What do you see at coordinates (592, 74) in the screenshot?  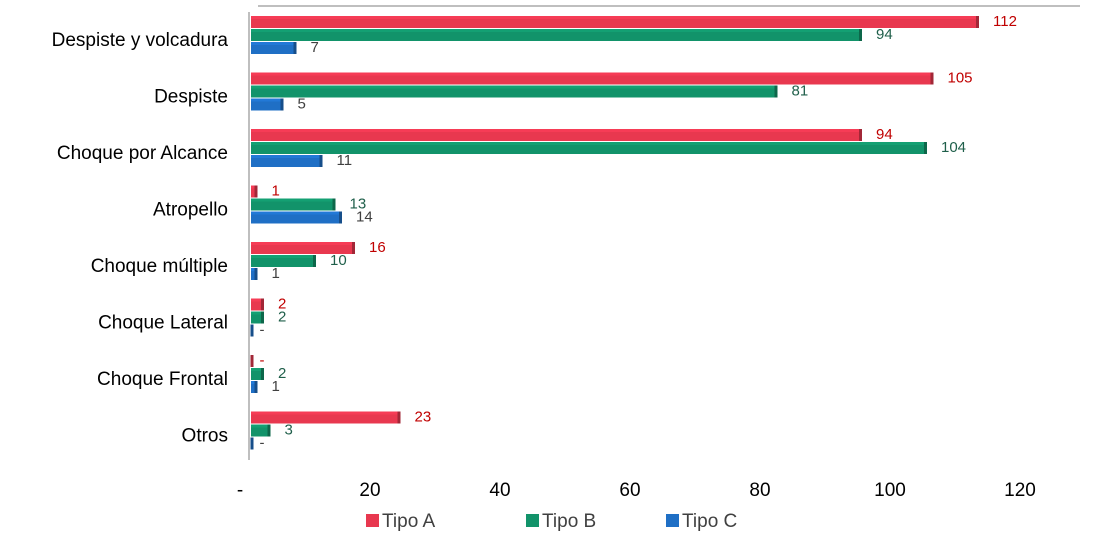 I see `bar-highlight-tipo-a-despiste` at bounding box center [592, 74].